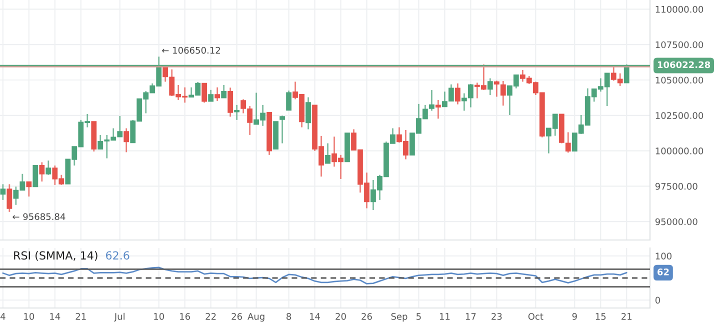 The height and width of the screenshot is (327, 719). What do you see at coordinates (676, 186) in the screenshot?
I see `y-tick-label: 97500.00` at bounding box center [676, 186].